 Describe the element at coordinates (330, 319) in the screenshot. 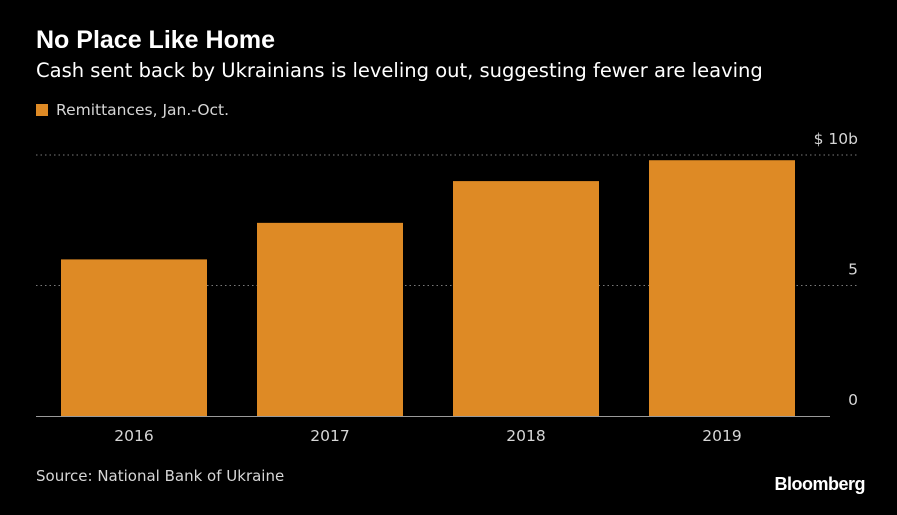

I see `bar-2017` at that location.